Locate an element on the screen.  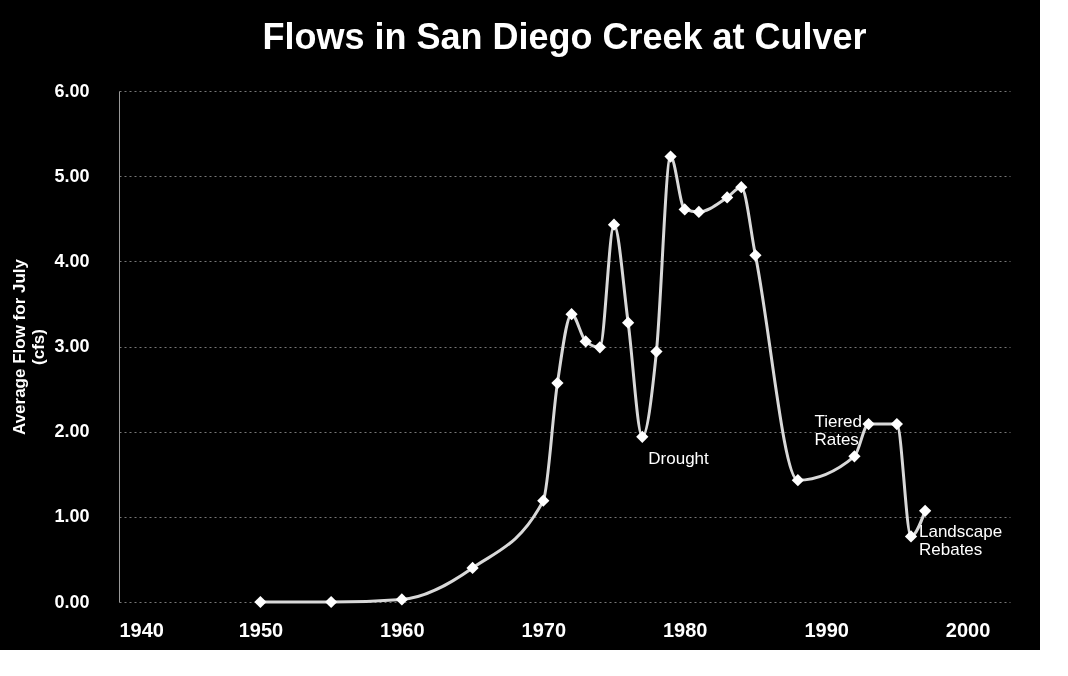
y-tick-label: 1.00 is located at coordinates (72, 516).